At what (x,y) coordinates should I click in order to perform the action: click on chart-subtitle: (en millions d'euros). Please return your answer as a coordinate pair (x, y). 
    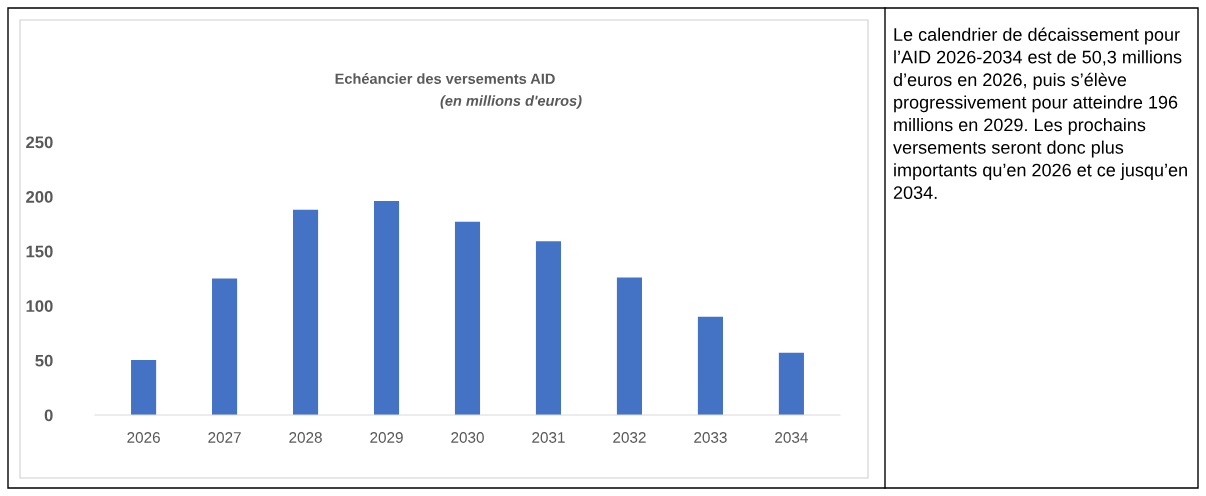
    Looking at the image, I should click on (511, 102).